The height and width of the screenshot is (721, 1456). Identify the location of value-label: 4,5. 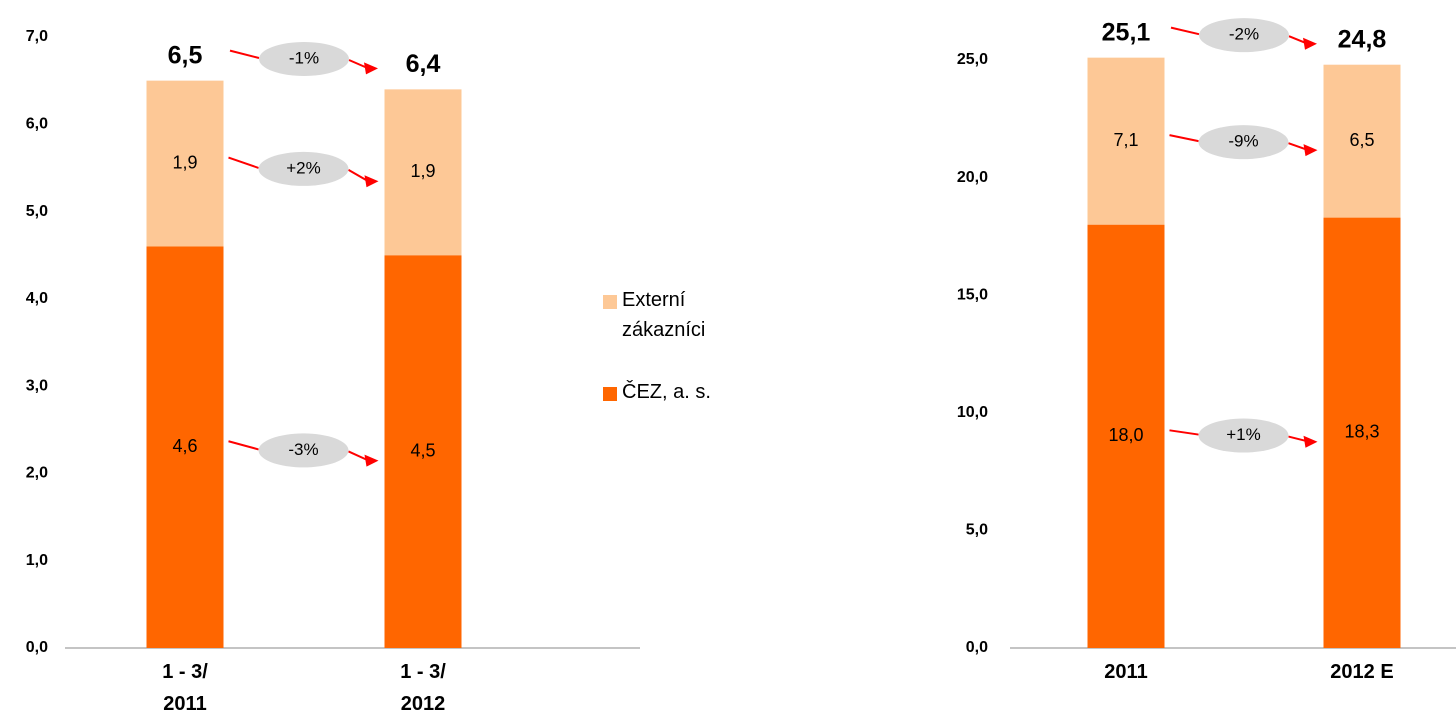
(422, 450).